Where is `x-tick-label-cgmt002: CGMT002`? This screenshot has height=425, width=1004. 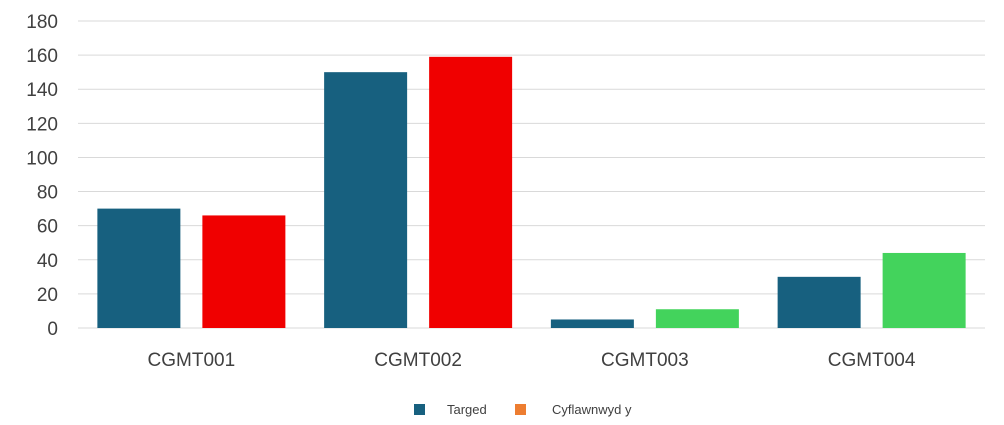
x-tick-label-cgmt002: CGMT002 is located at coordinates (418, 360).